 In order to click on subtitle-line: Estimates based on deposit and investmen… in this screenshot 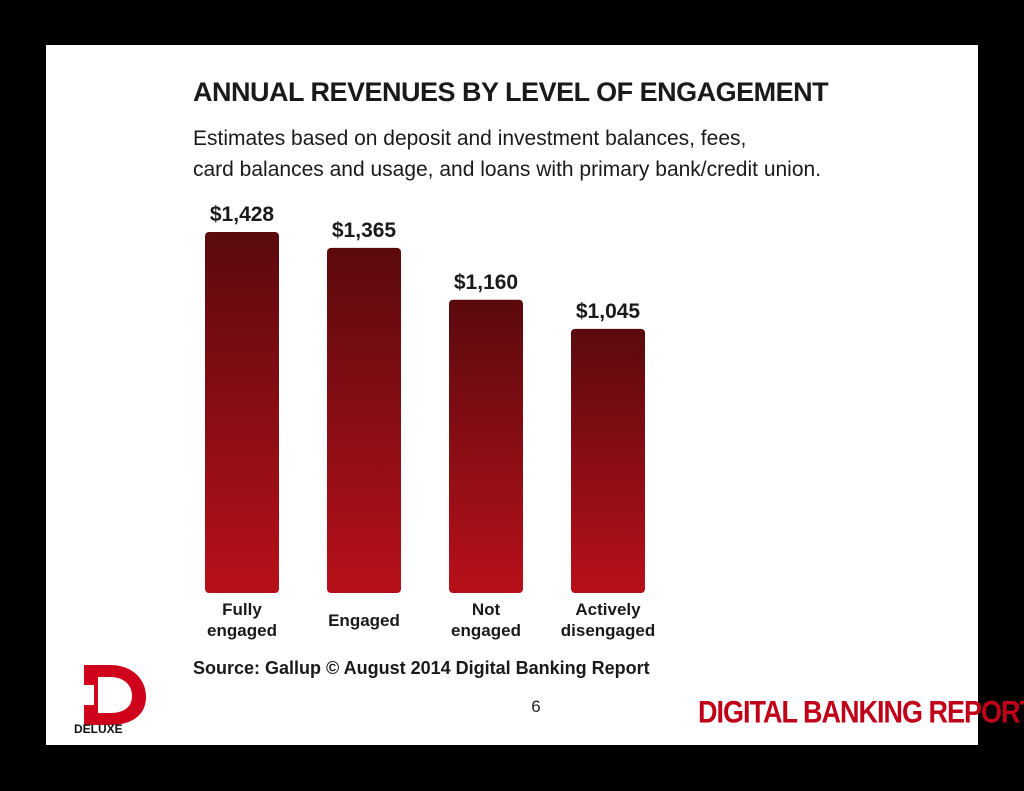, I will do `click(470, 138)`.